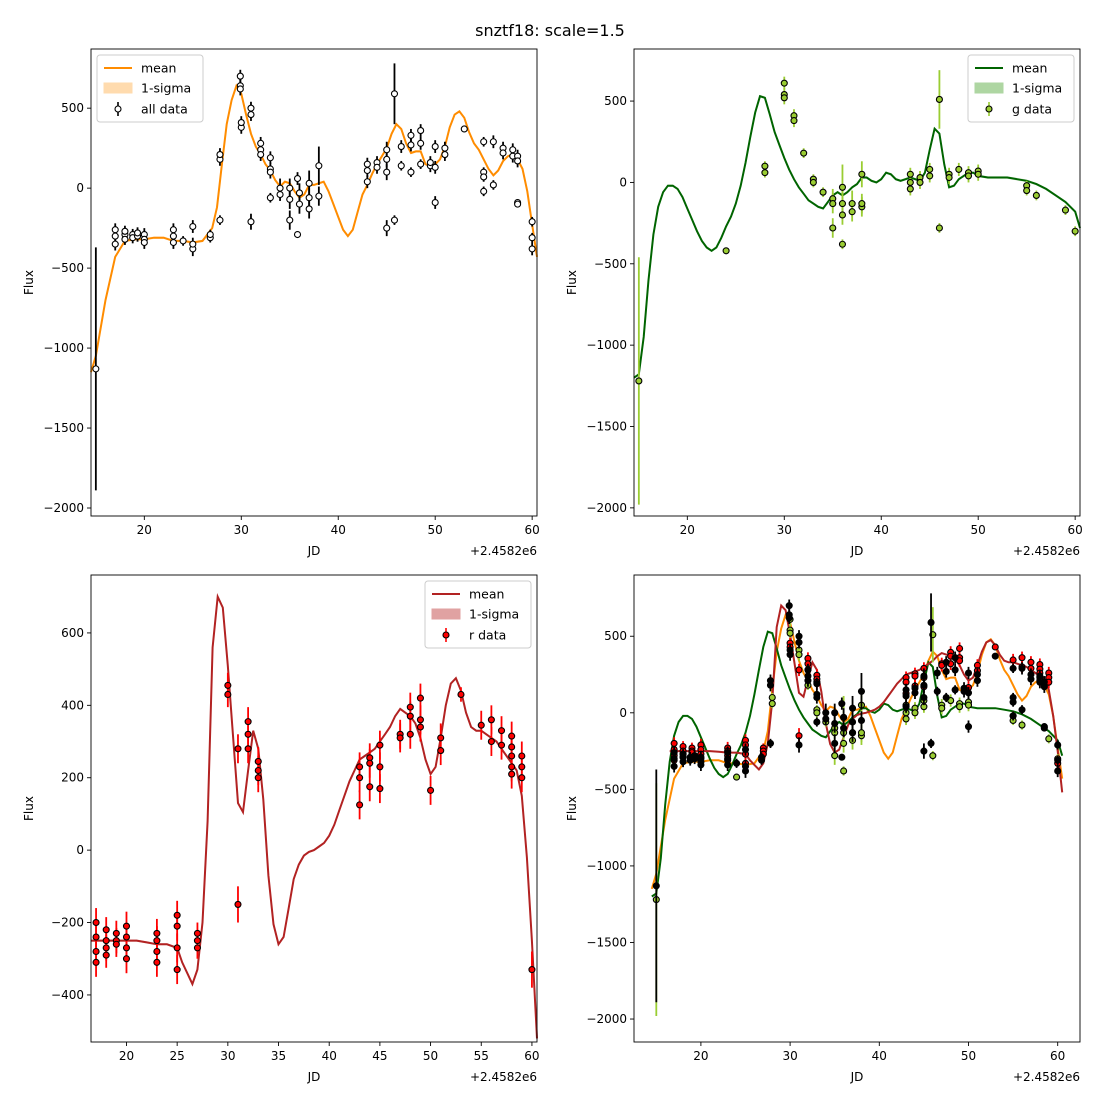 The image size is (1100, 1100). Describe the element at coordinates (72, 633) in the screenshot. I see `y-tick-label: 600` at that location.